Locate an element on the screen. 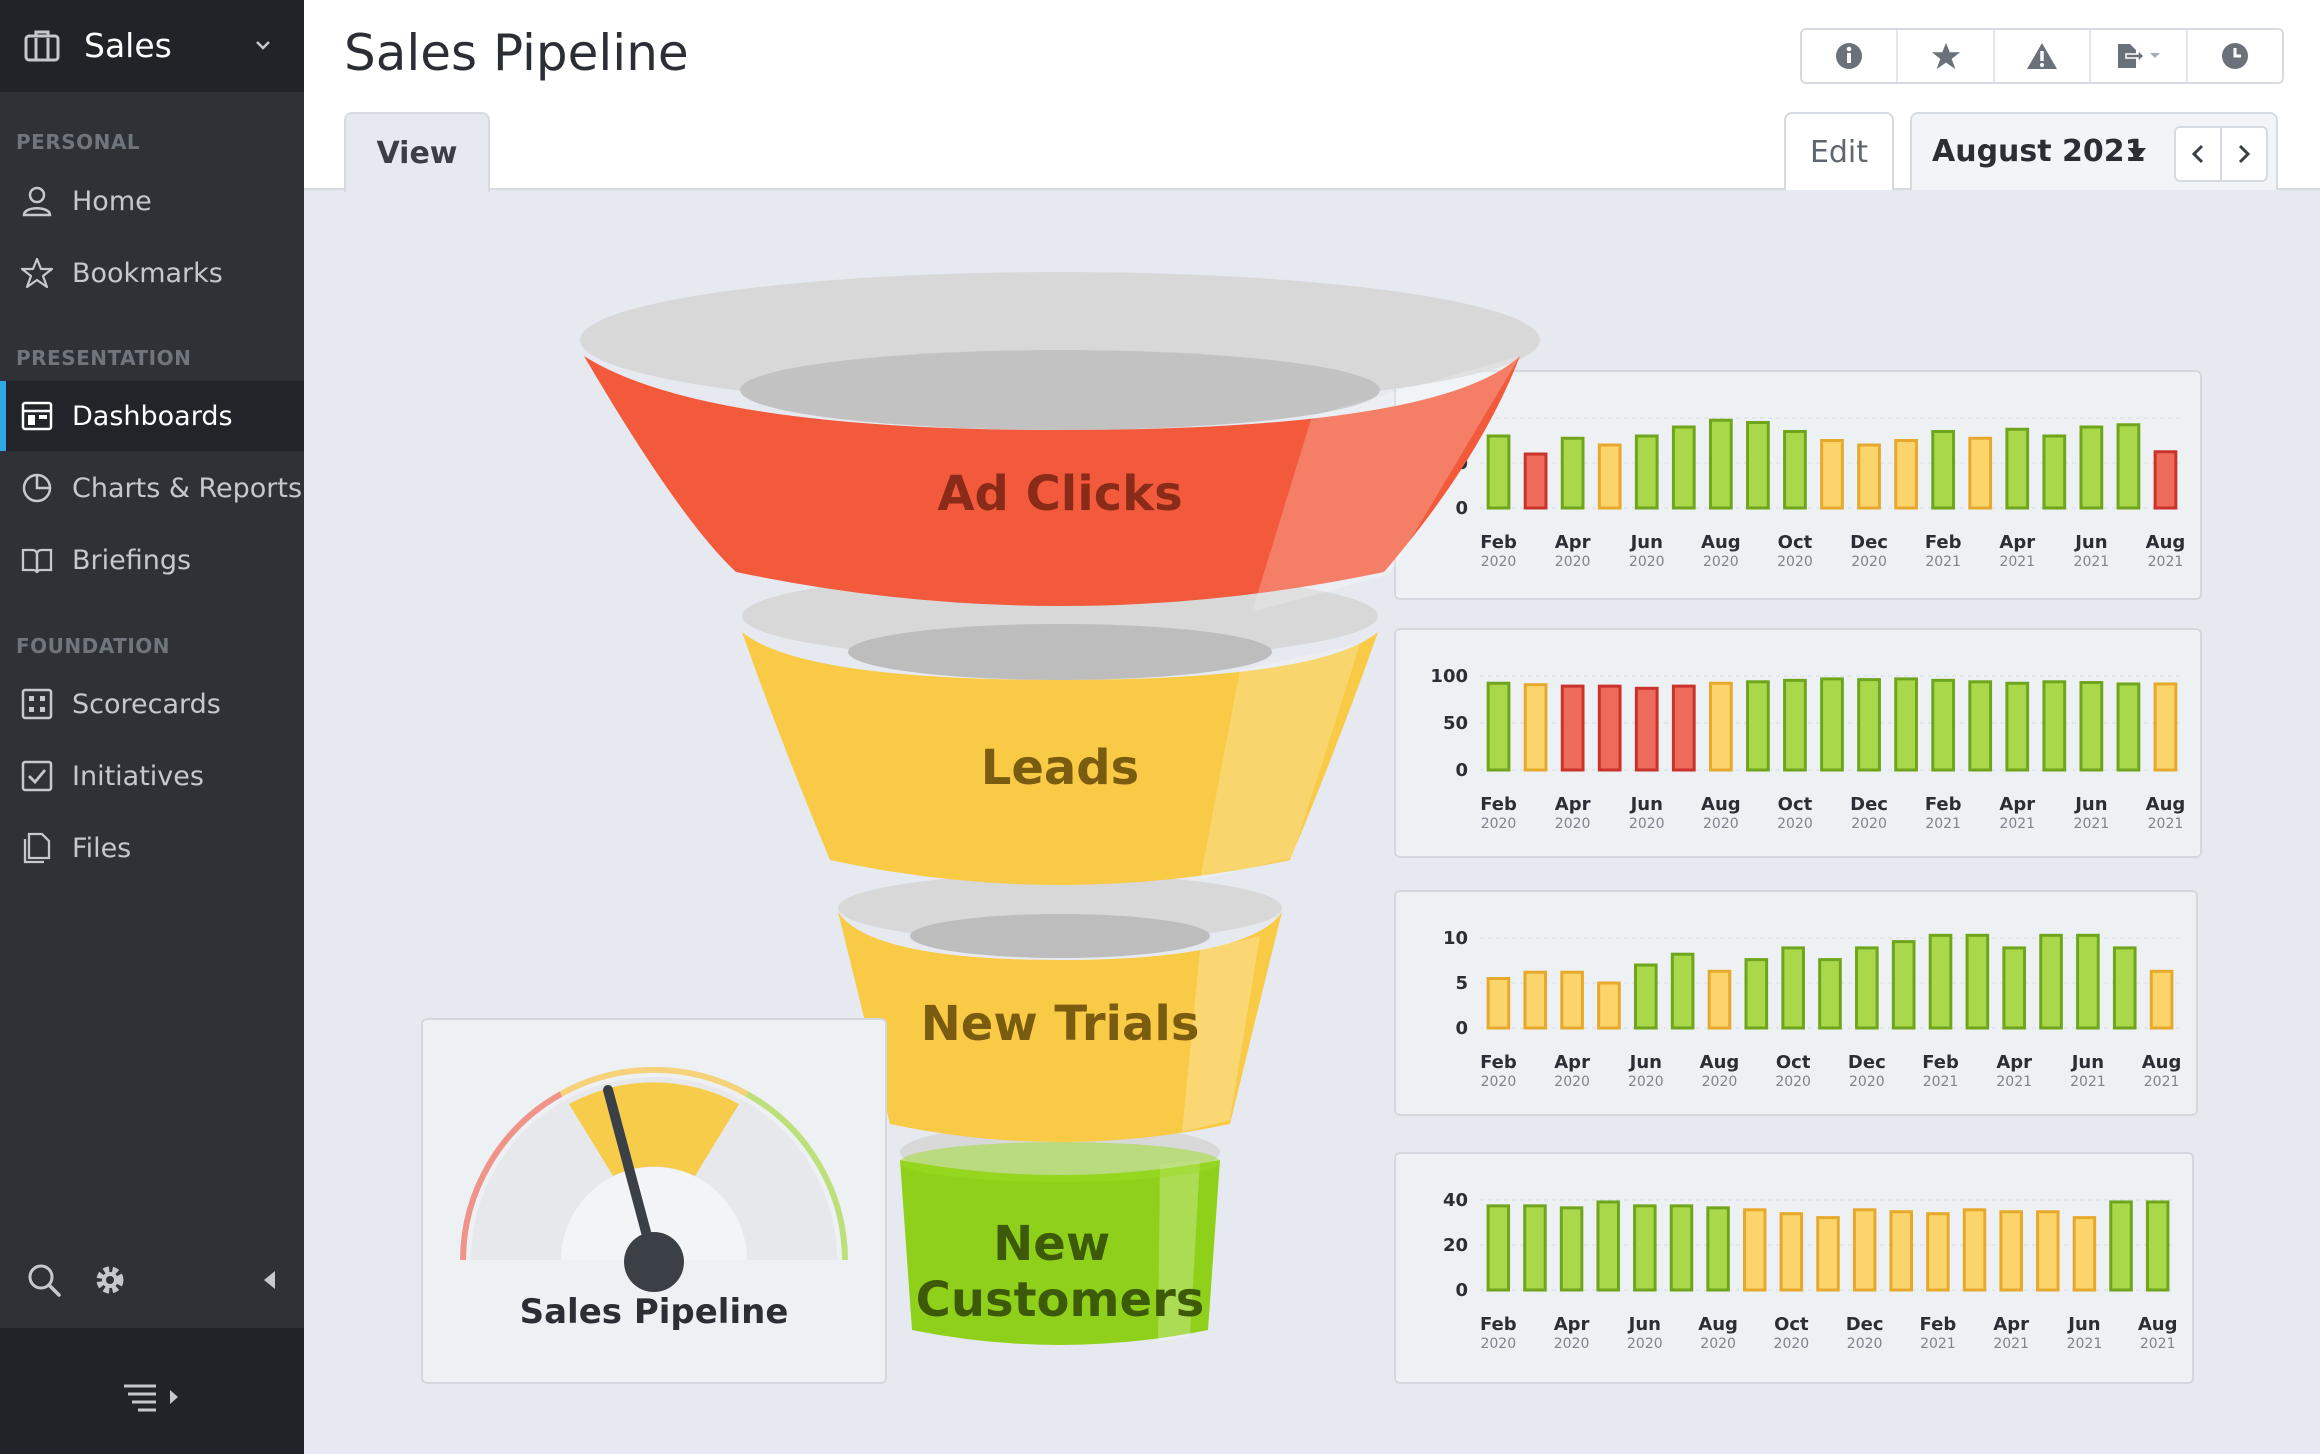 The image size is (2320, 1454). funnel-stage-new-trials is located at coordinates (1060, 1008).